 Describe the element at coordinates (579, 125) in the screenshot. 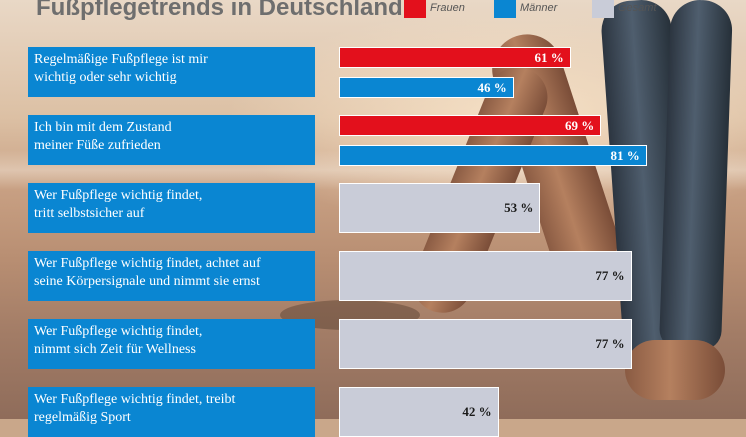

I see `bar-value-label: 69 %` at that location.